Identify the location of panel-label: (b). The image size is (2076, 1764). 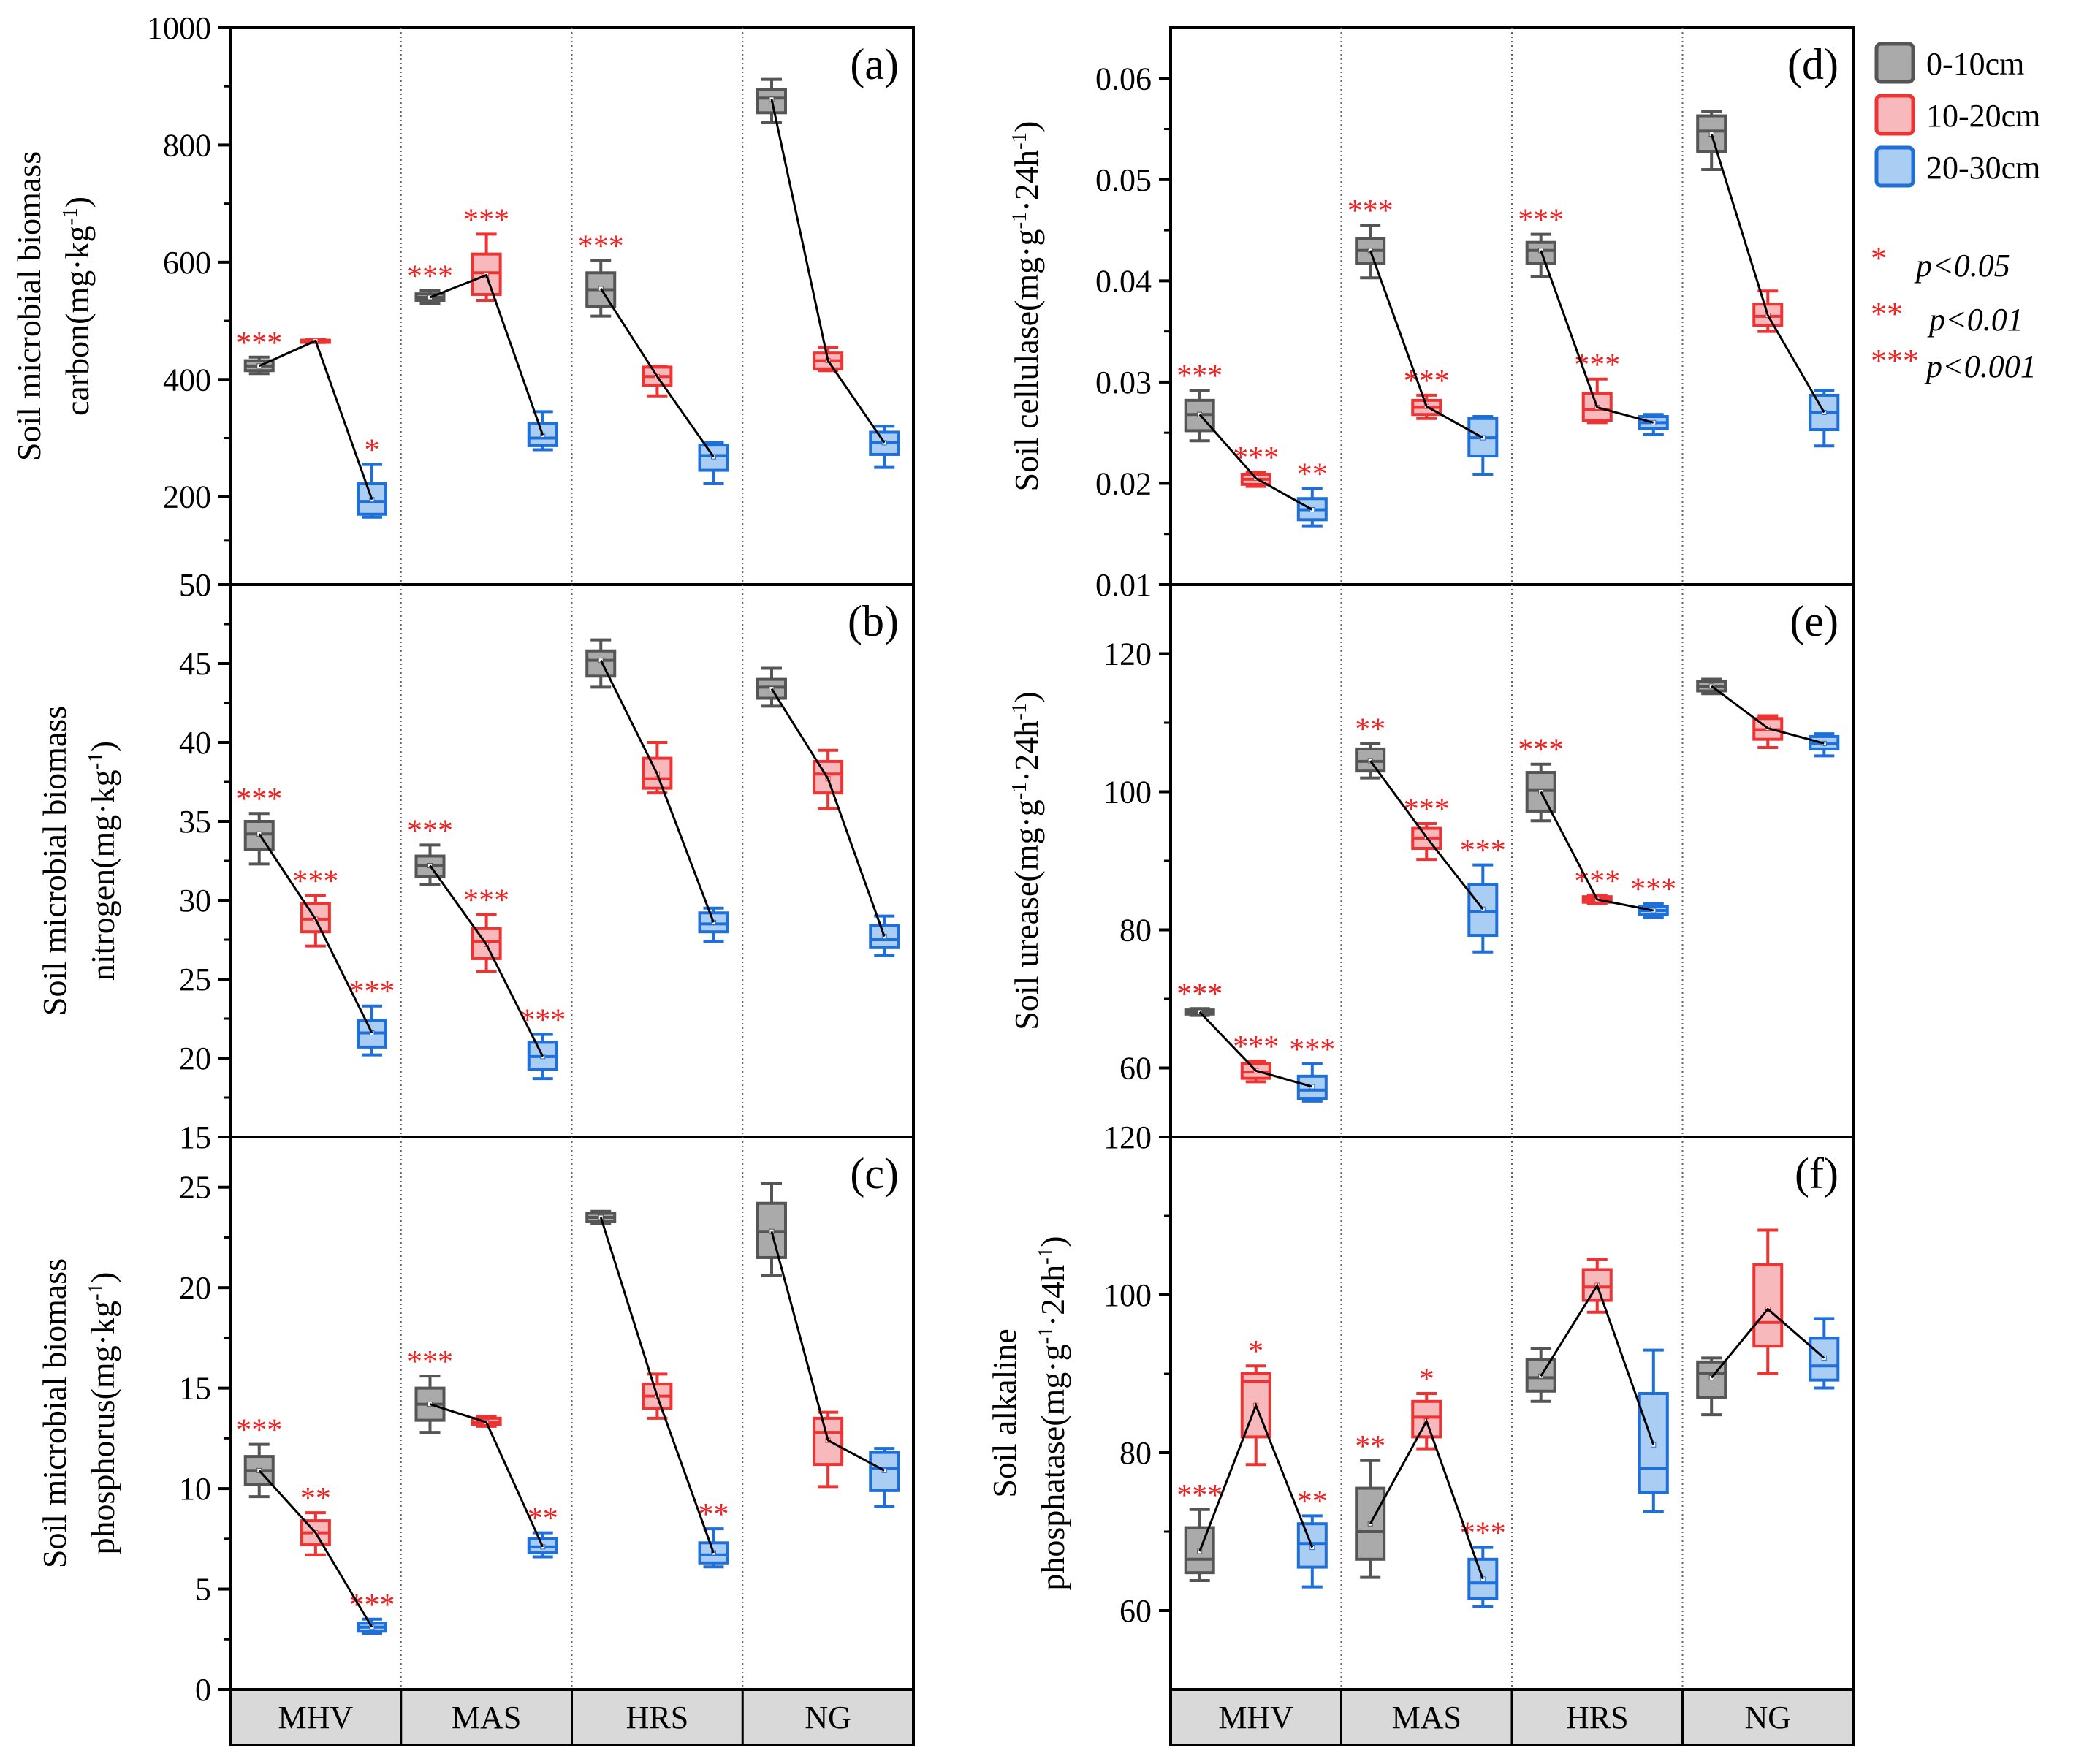
(874, 621).